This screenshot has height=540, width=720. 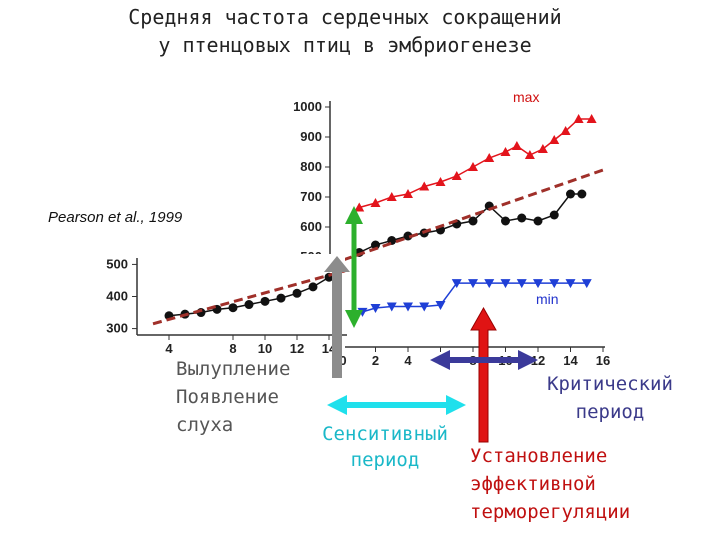 I want to click on y-tick-label: 600, so click(x=311, y=226).